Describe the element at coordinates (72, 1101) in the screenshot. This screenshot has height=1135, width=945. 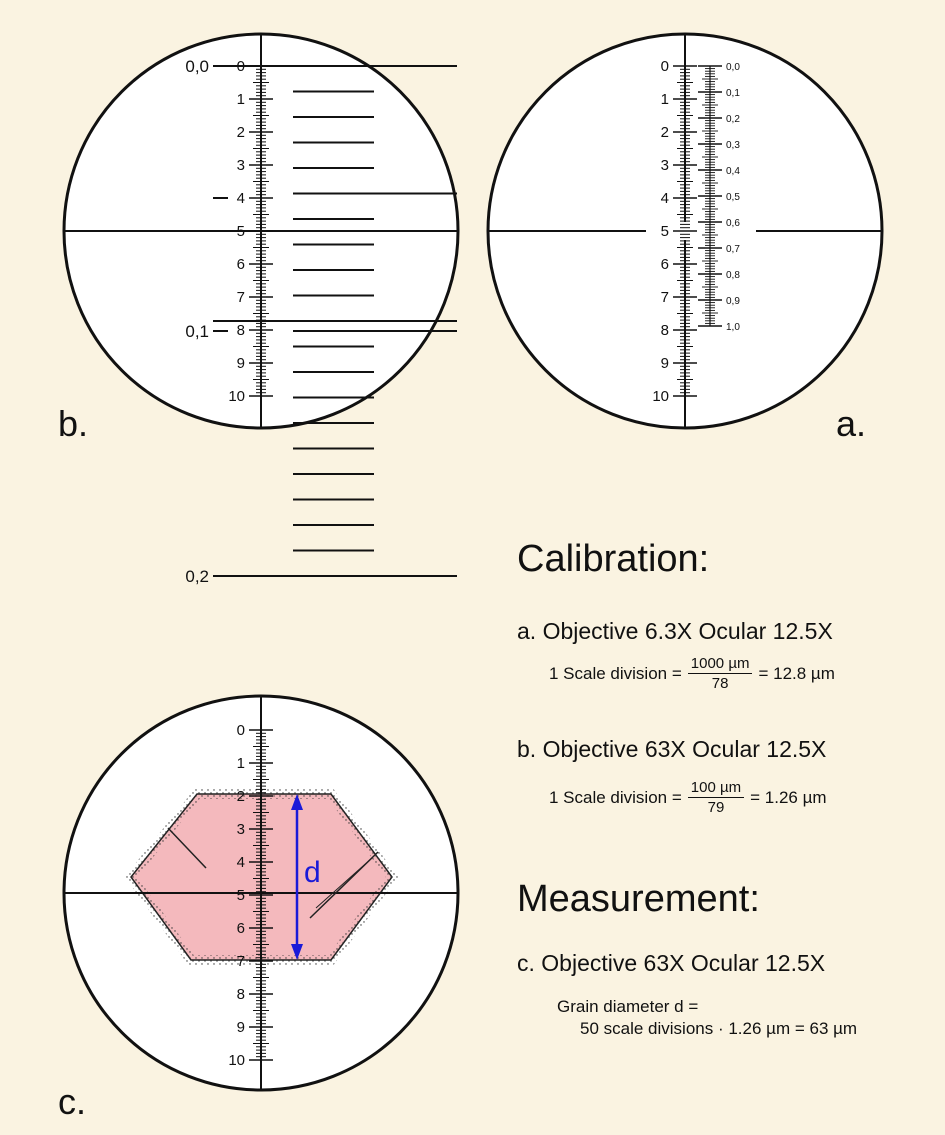
I see `panel-letter-c: c.` at that location.